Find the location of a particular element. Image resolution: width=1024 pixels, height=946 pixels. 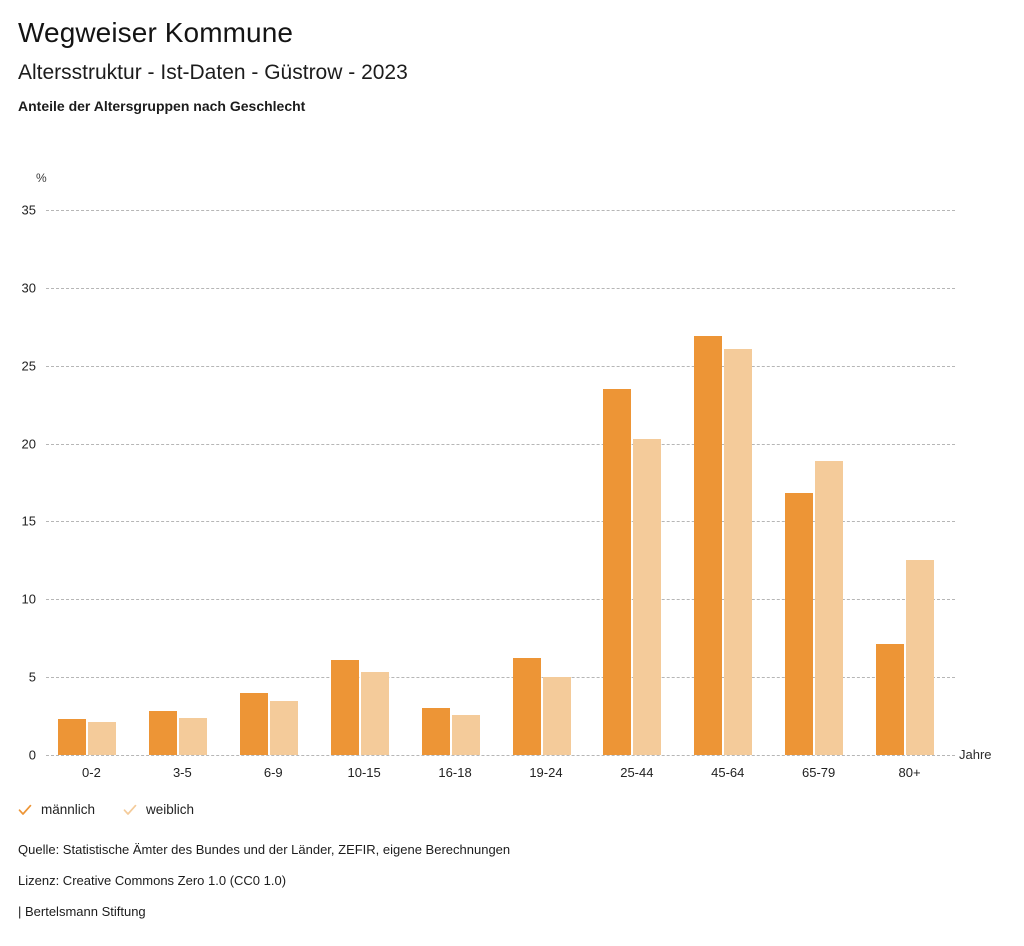

bar-männlich-10-15 is located at coordinates (344, 707).